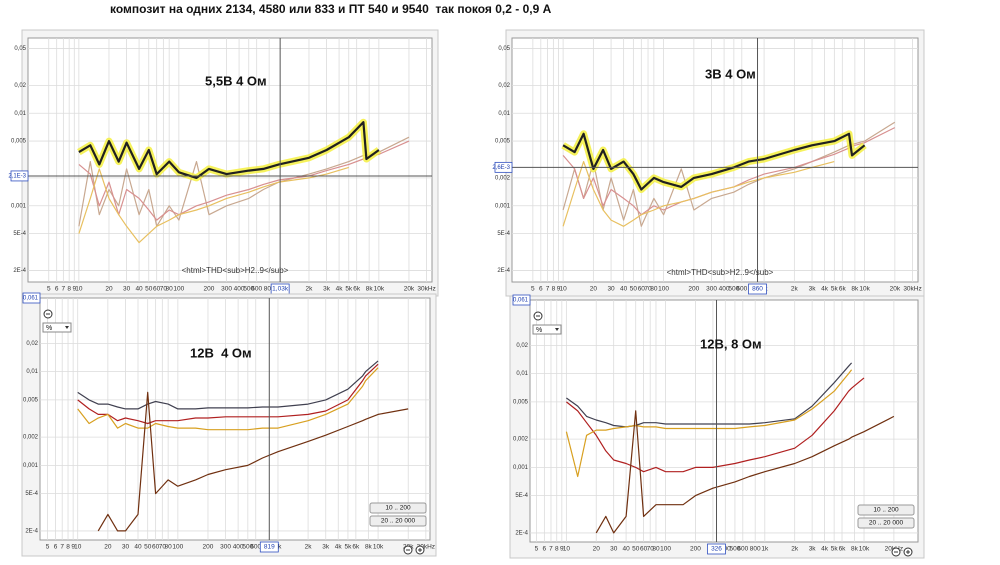  Describe the element at coordinates (239, 289) in the screenshot. I see `x-tick-label: 400` at that location.